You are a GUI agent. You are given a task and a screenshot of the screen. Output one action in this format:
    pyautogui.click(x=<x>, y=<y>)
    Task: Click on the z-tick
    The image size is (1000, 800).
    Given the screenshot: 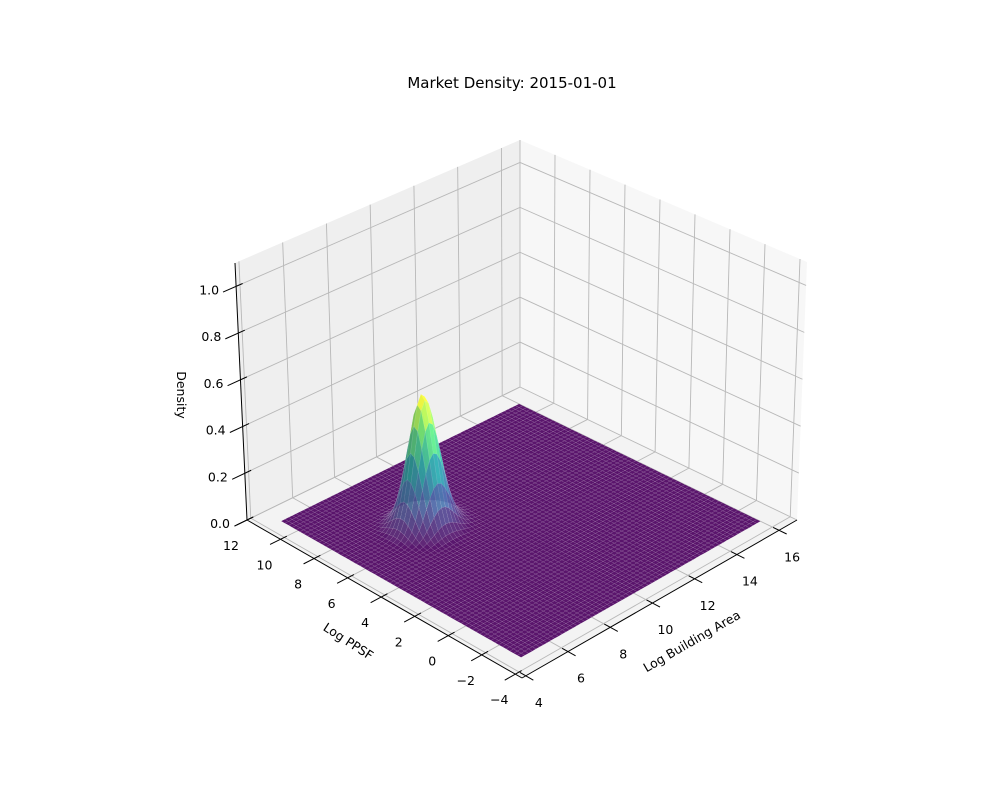 What is the action you would take?
    pyautogui.click(x=239, y=428)
    